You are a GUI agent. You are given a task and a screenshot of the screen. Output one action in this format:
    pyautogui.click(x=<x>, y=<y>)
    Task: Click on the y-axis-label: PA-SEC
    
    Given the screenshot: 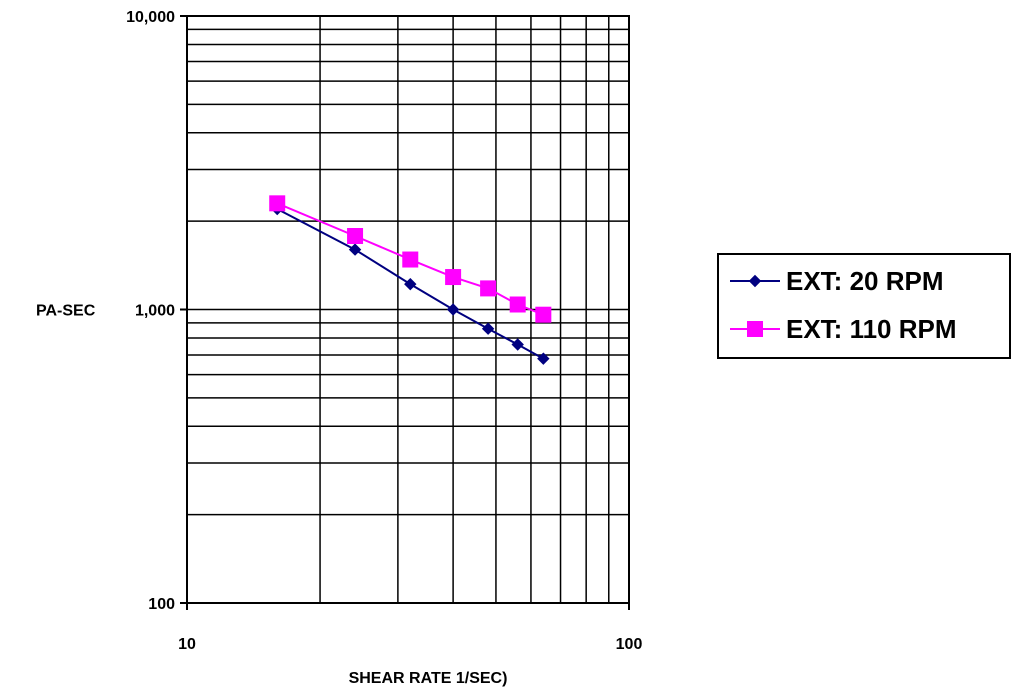 What is the action you would take?
    pyautogui.click(x=66, y=311)
    